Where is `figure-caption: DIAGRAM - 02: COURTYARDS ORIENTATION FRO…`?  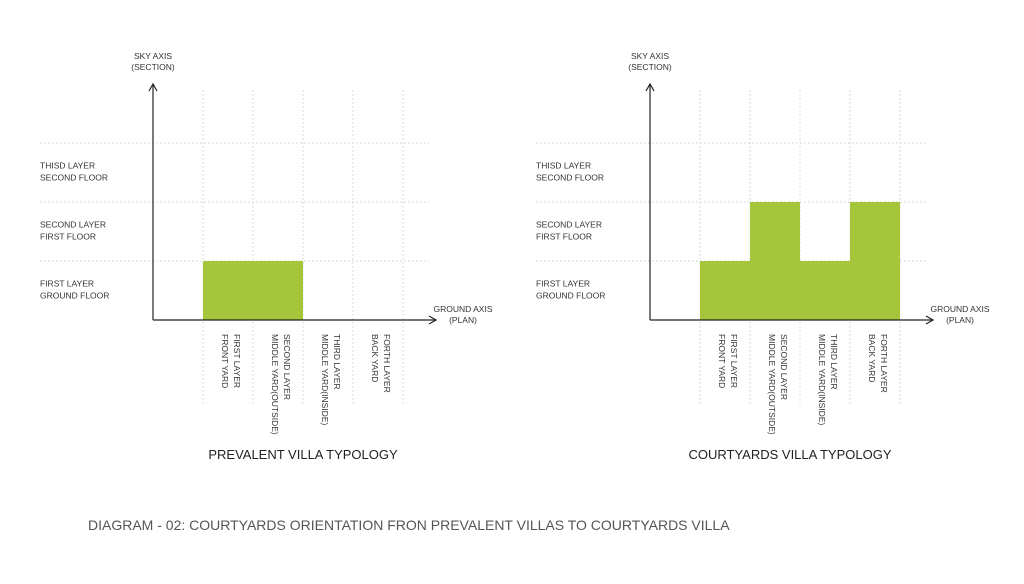 figure-caption: DIAGRAM - 02: COURTYARDS ORIENTATION FRO… is located at coordinates (409, 525).